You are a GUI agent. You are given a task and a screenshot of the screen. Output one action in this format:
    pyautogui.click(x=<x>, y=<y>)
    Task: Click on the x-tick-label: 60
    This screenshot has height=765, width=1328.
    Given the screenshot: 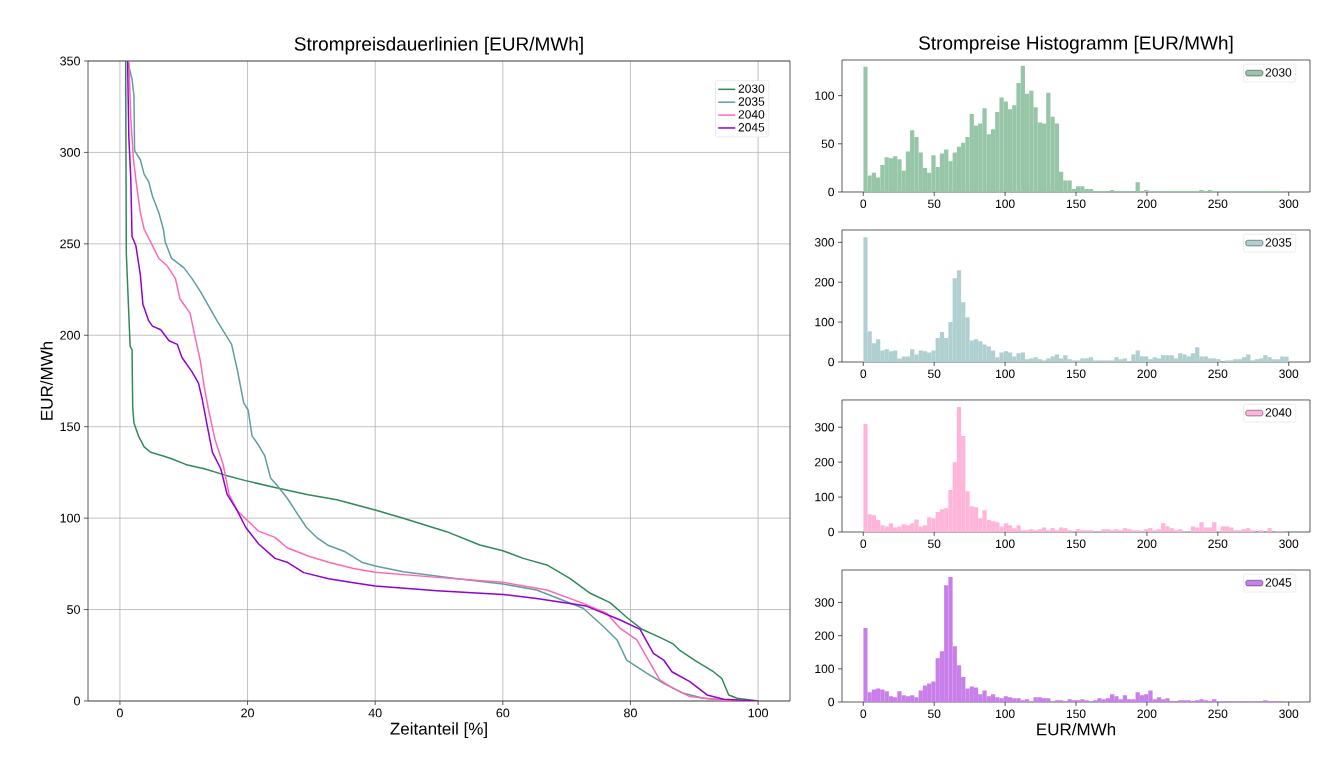 What is the action you would take?
    pyautogui.click(x=503, y=713)
    